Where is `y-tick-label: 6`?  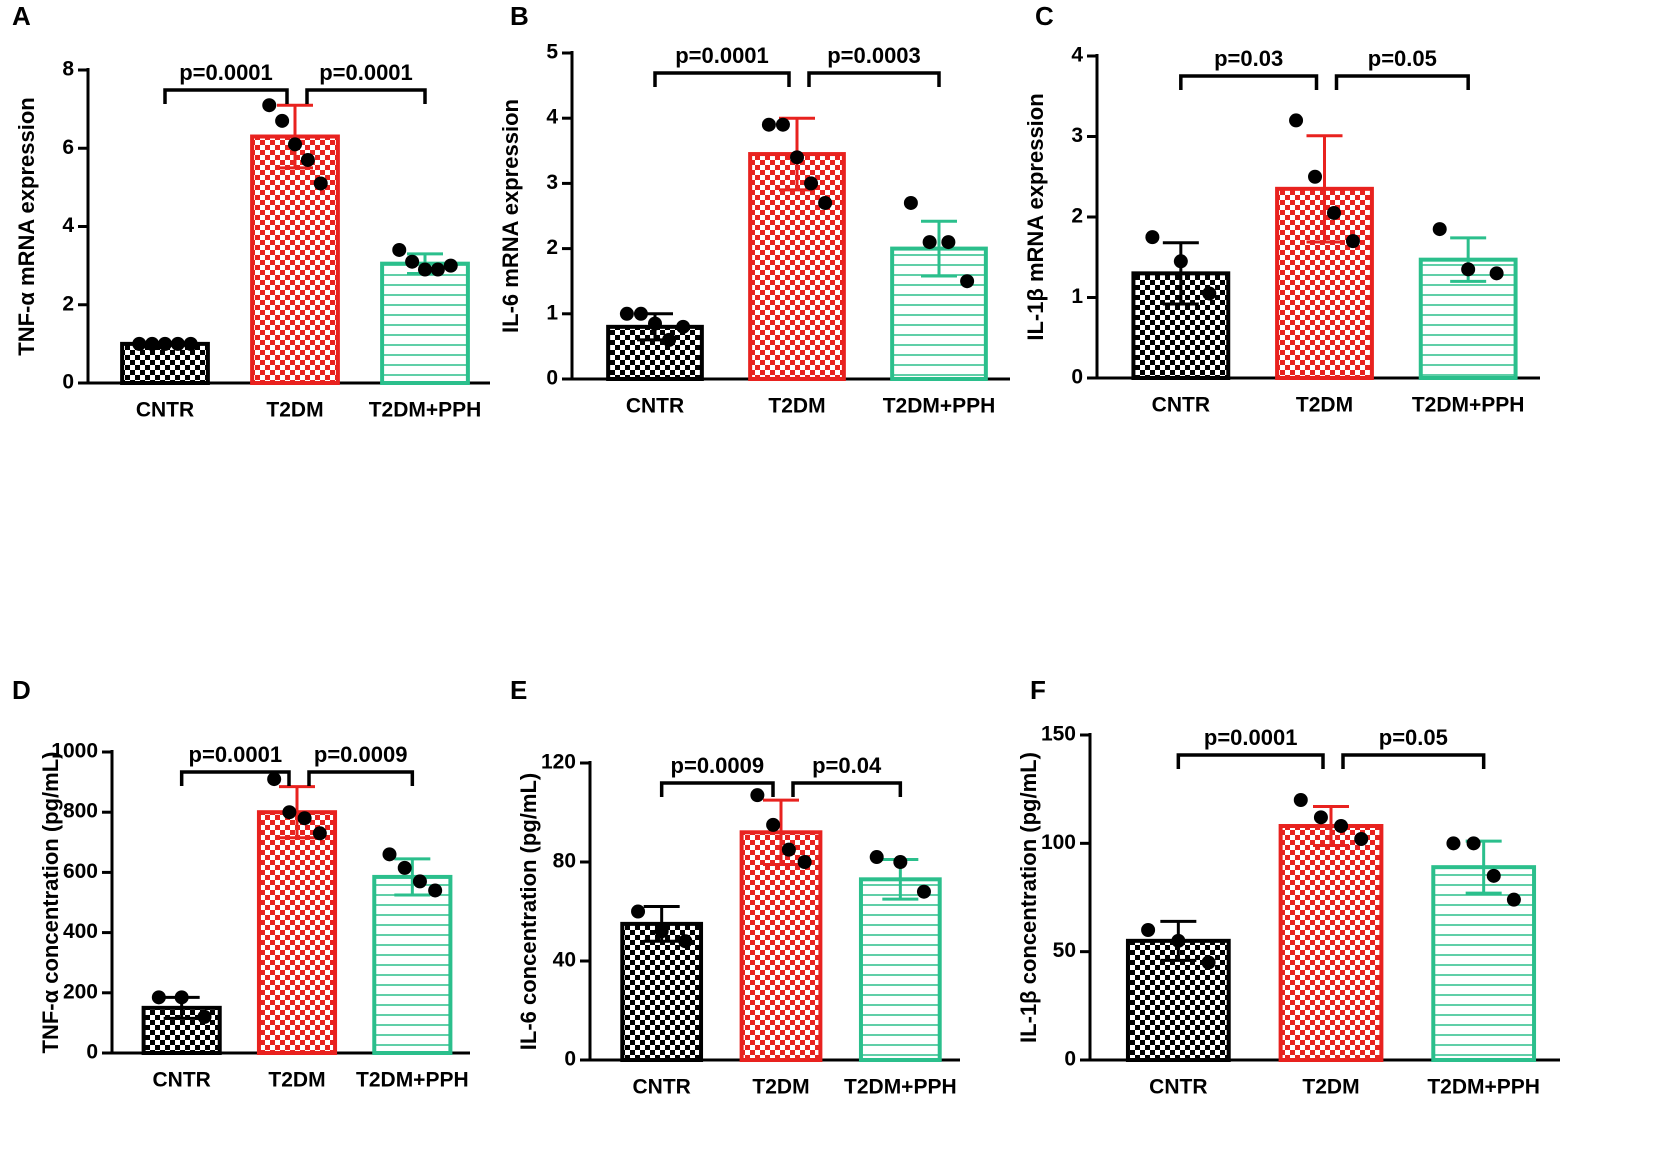
y-tick-label: 6 is located at coordinates (68, 147).